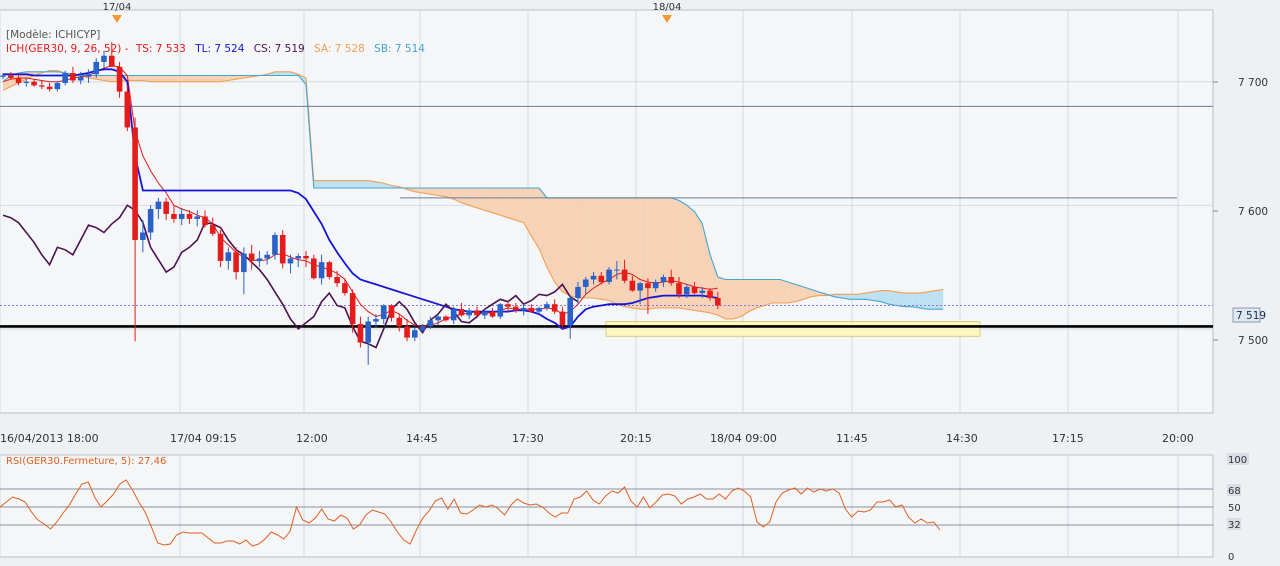  I want to click on date-marker-label: 18/04, so click(667, 7).